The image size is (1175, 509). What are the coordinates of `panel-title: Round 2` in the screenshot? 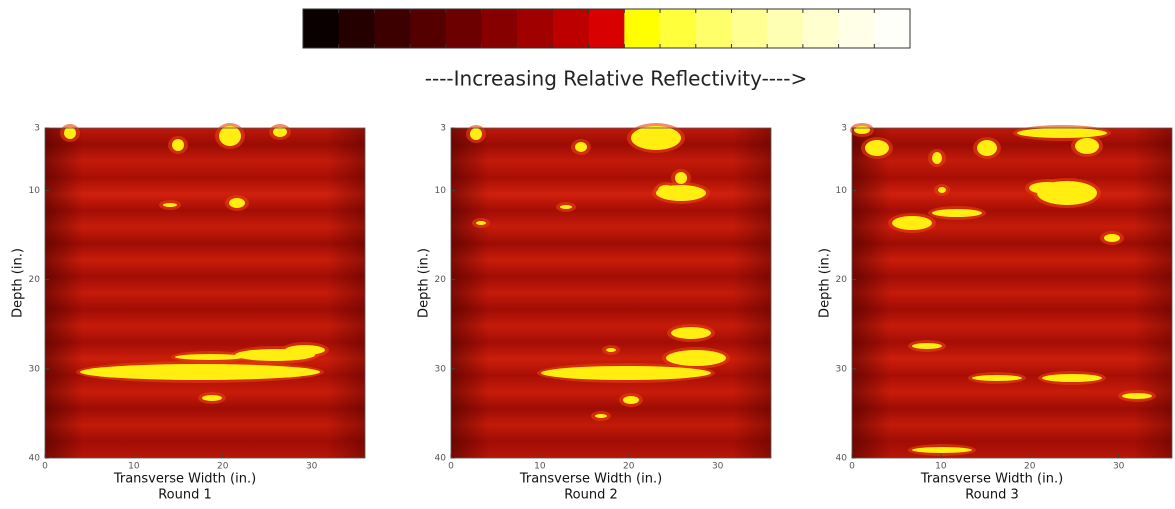 It's located at (591, 495).